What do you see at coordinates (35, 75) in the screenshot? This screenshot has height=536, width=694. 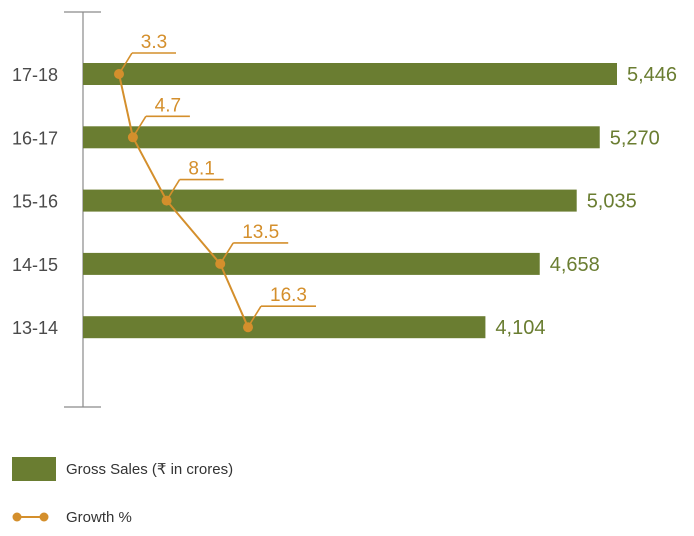 I see `category-label: 17-18` at bounding box center [35, 75].